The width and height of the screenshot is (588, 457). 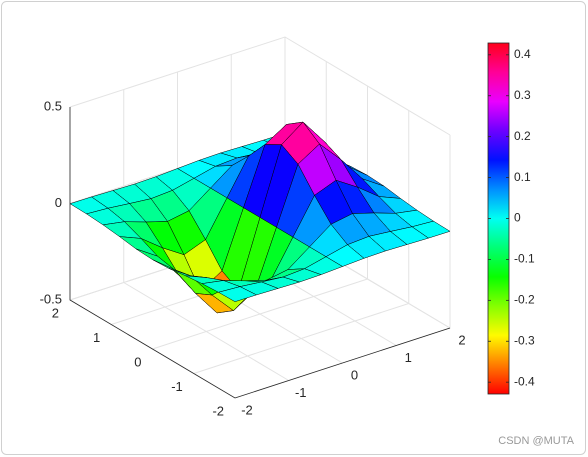 I want to click on y-tick-label: -2, so click(x=218, y=410).